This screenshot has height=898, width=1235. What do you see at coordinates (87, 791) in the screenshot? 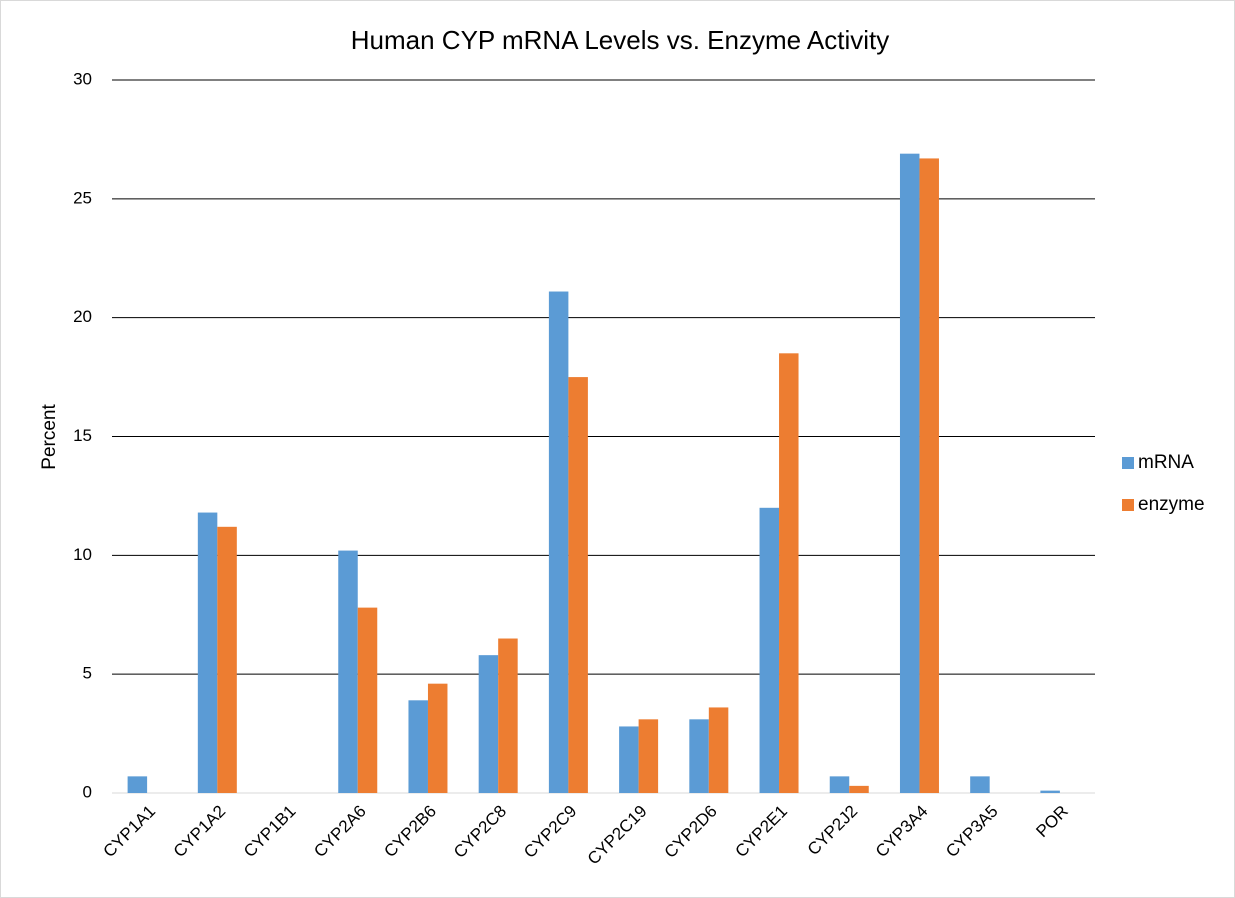
I see `y-tick-label: 0` at bounding box center [87, 791].